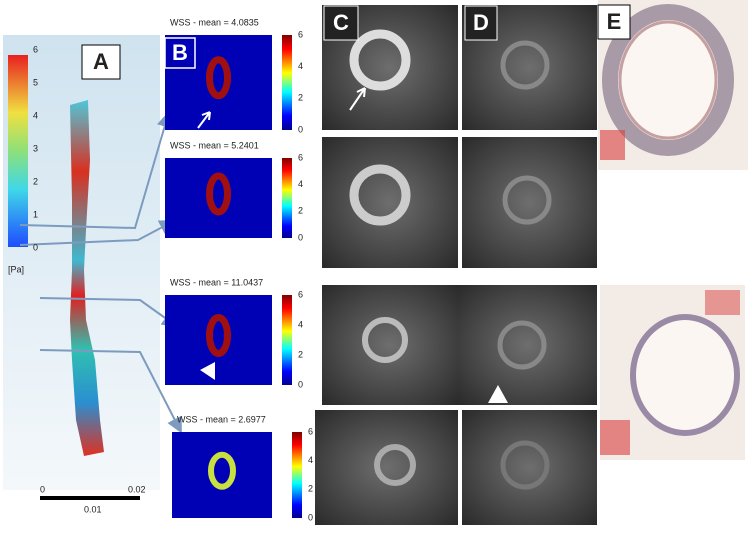 This screenshot has width=750, height=536. I want to click on panel-label: C, so click(341, 22).